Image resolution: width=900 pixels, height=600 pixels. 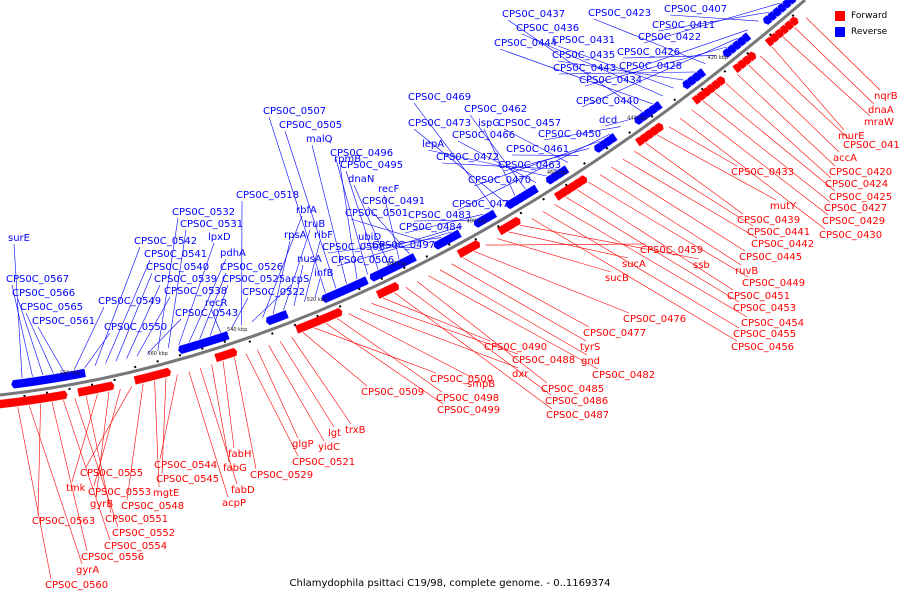 What do you see at coordinates (610, 80) in the screenshot?
I see `reverse-gene-label: CPS0C_0434` at bounding box center [610, 80].